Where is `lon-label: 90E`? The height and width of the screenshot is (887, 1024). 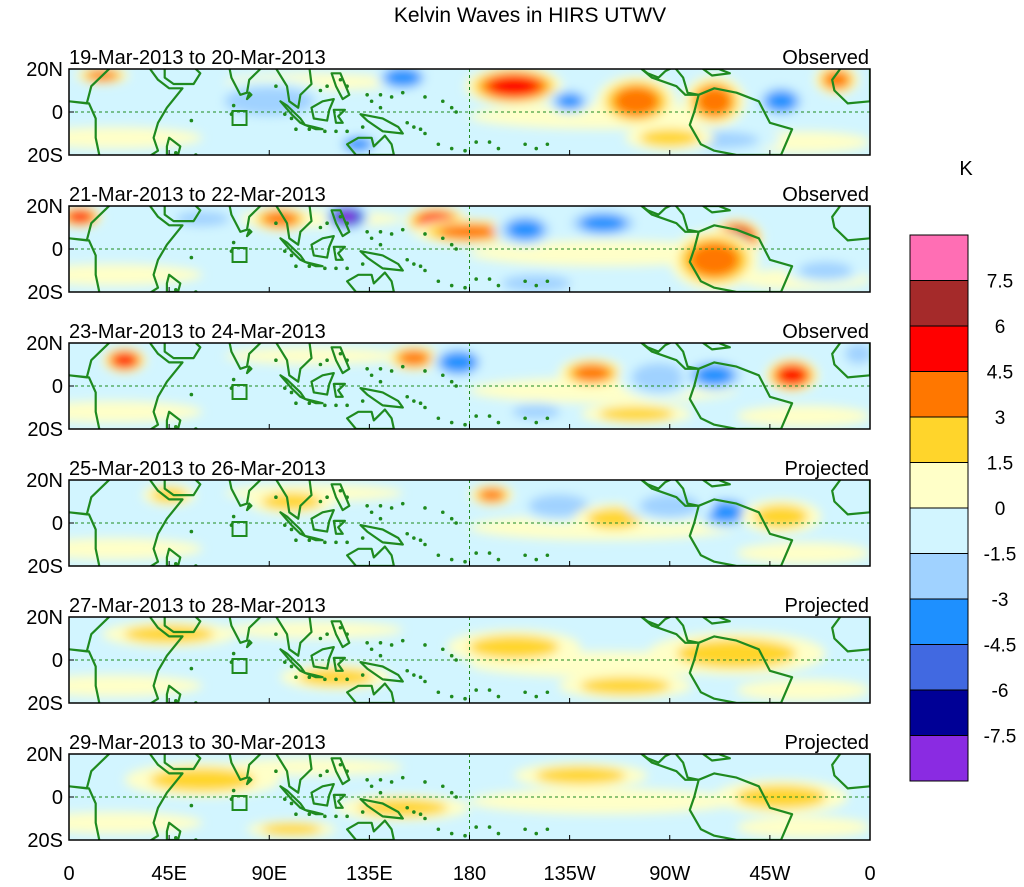
lon-label: 90E is located at coordinates (269, 874).